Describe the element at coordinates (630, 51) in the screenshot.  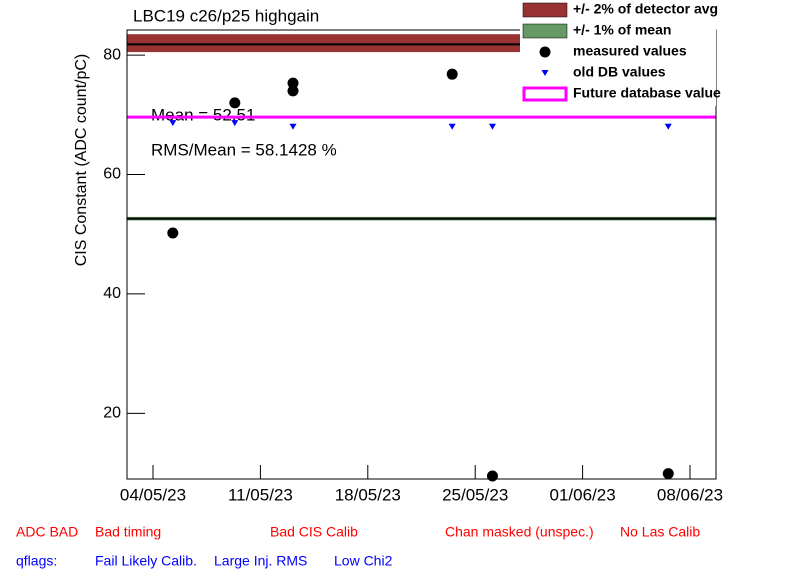
I see `legend-label: measured values` at that location.